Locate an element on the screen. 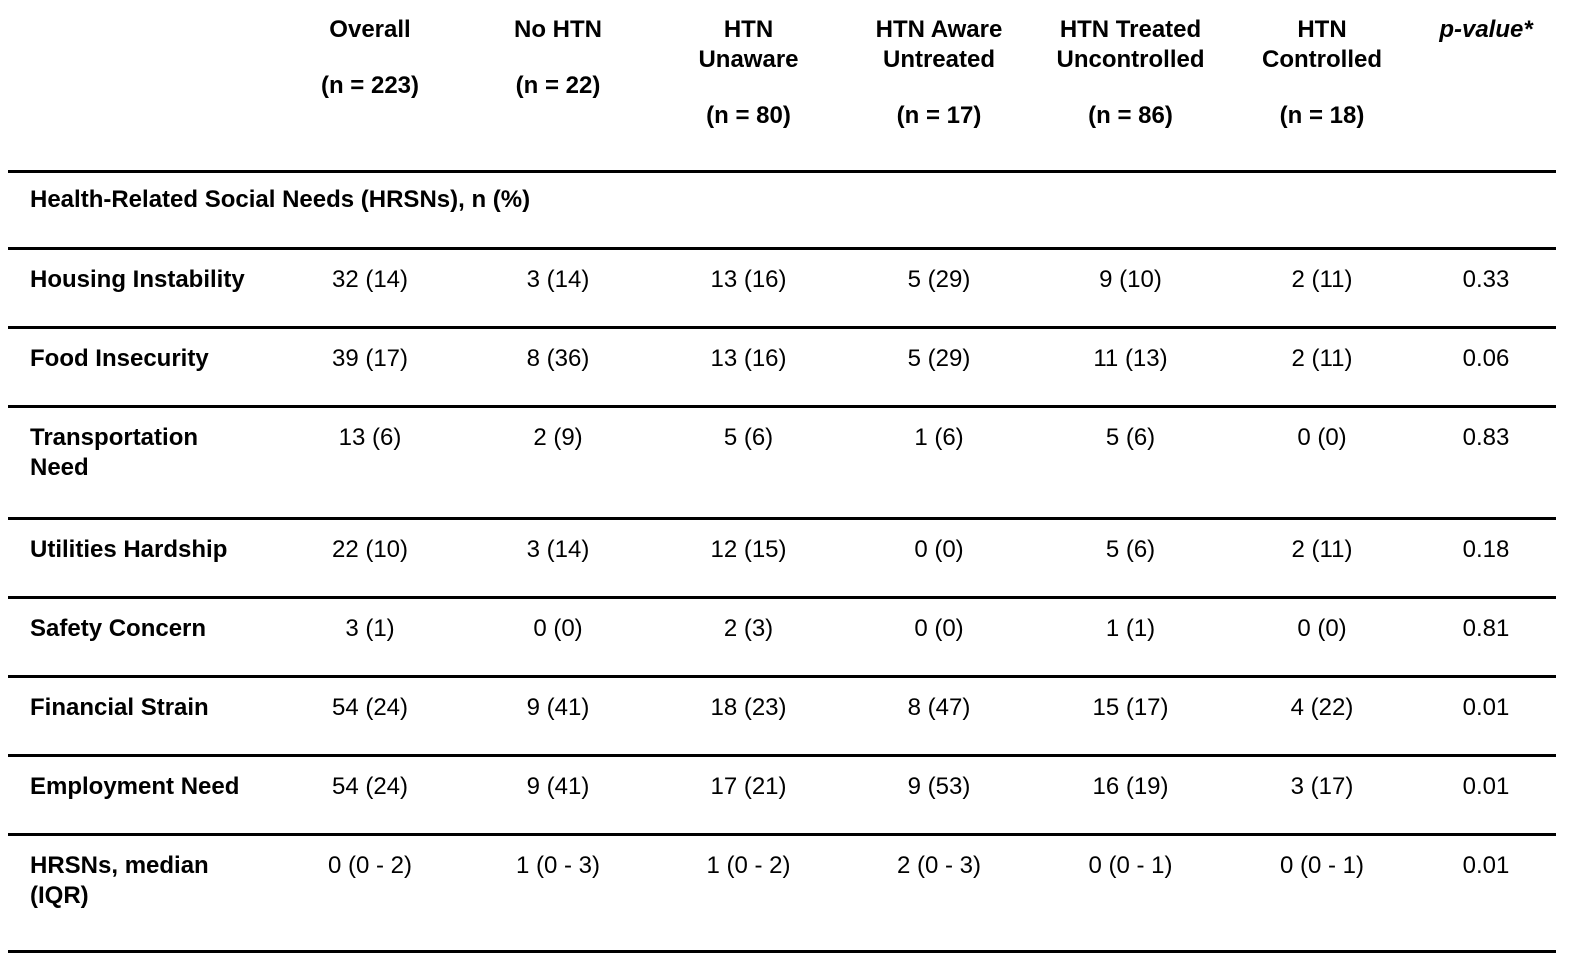 The height and width of the screenshot is (966, 1576). p-value-cell: 0.81 is located at coordinates (1486, 628).